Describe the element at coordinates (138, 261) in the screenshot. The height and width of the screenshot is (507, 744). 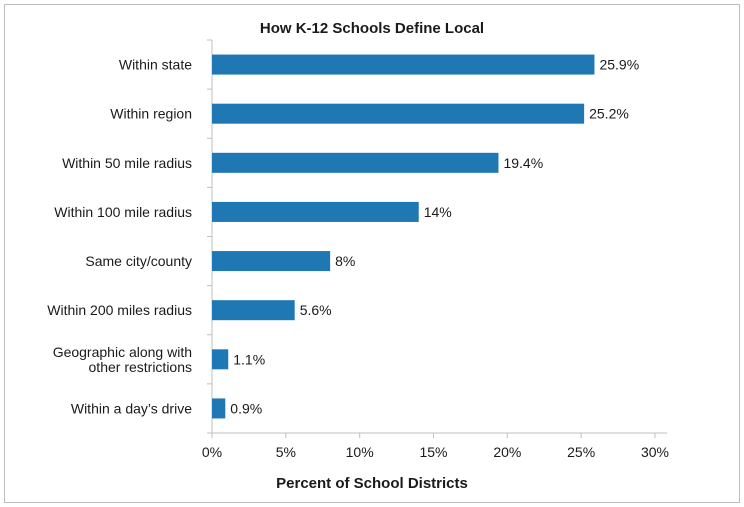
I see `category-label: Same city/county` at that location.